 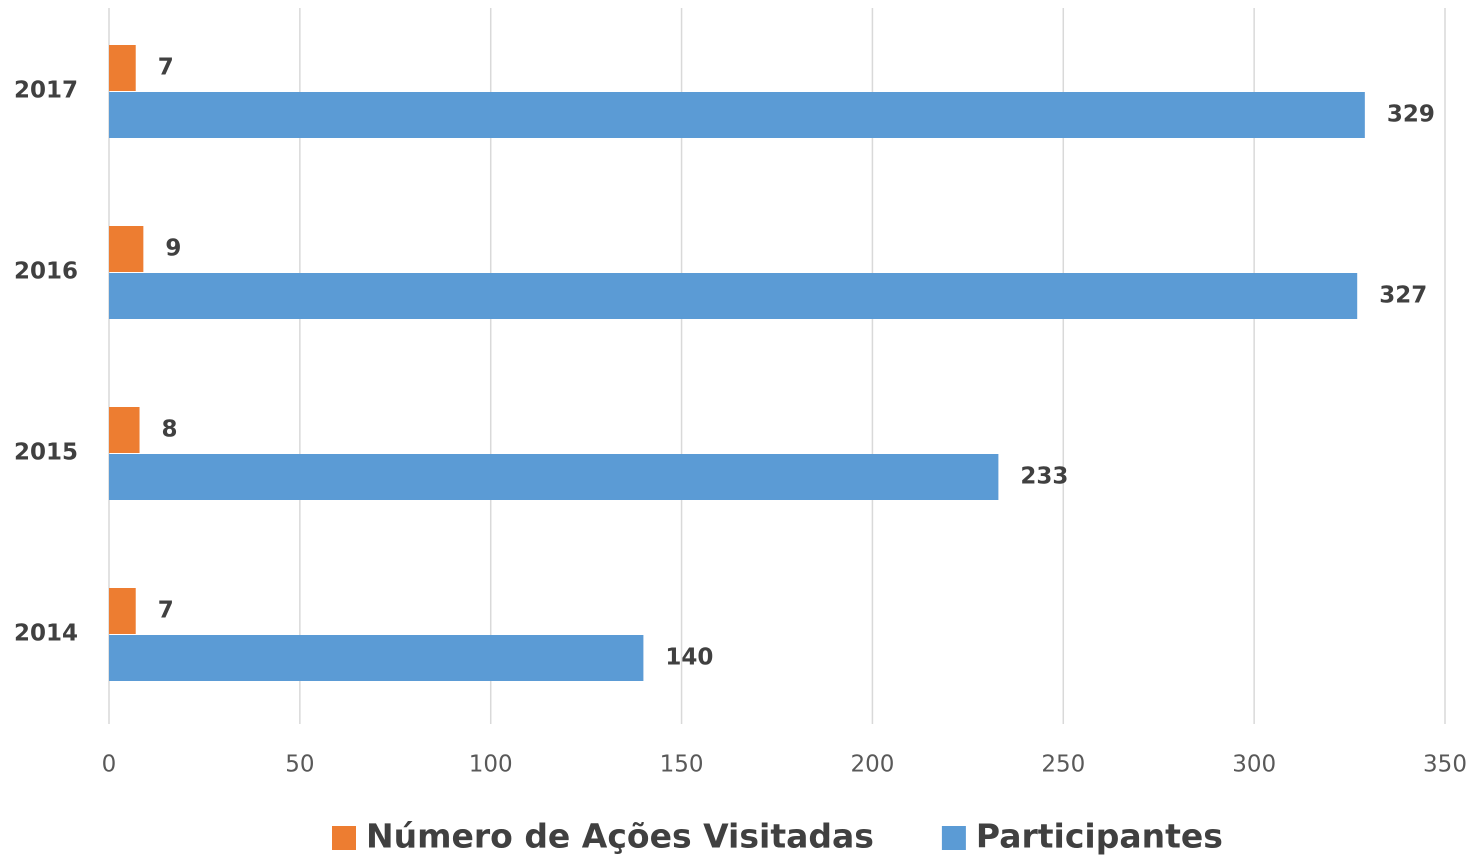 What do you see at coordinates (1445, 765) in the screenshot?
I see `x-tick-label: 350` at bounding box center [1445, 765].